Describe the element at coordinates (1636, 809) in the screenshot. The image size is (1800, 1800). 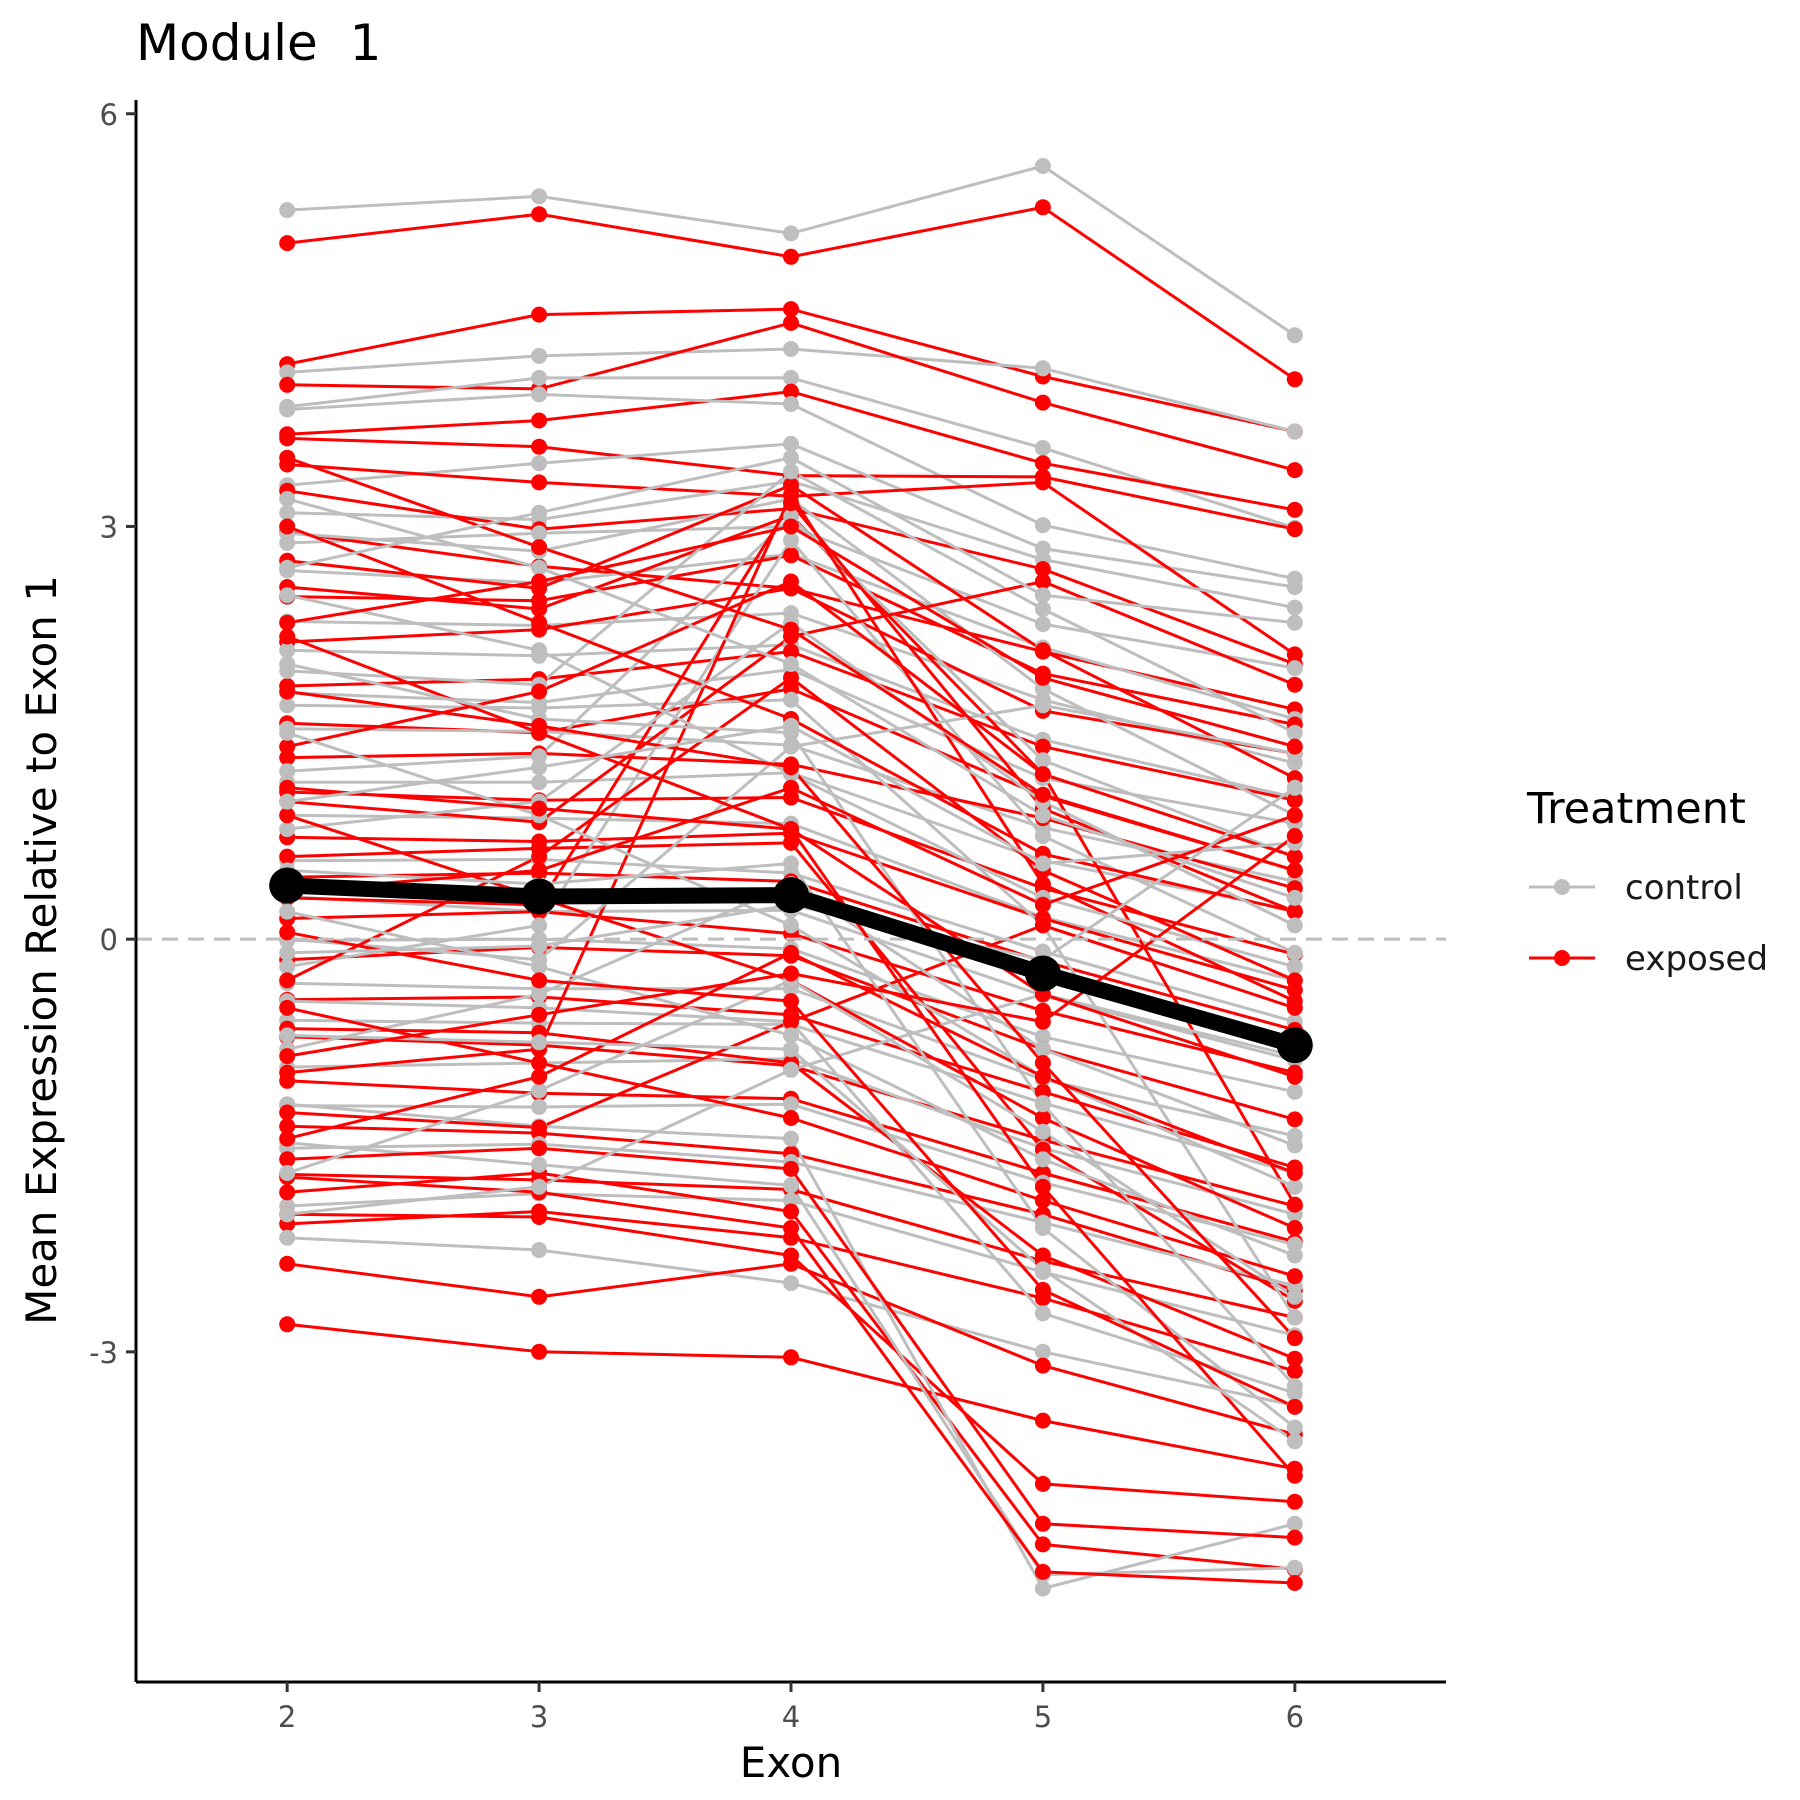
I see `legend-title: Treatment` at that location.